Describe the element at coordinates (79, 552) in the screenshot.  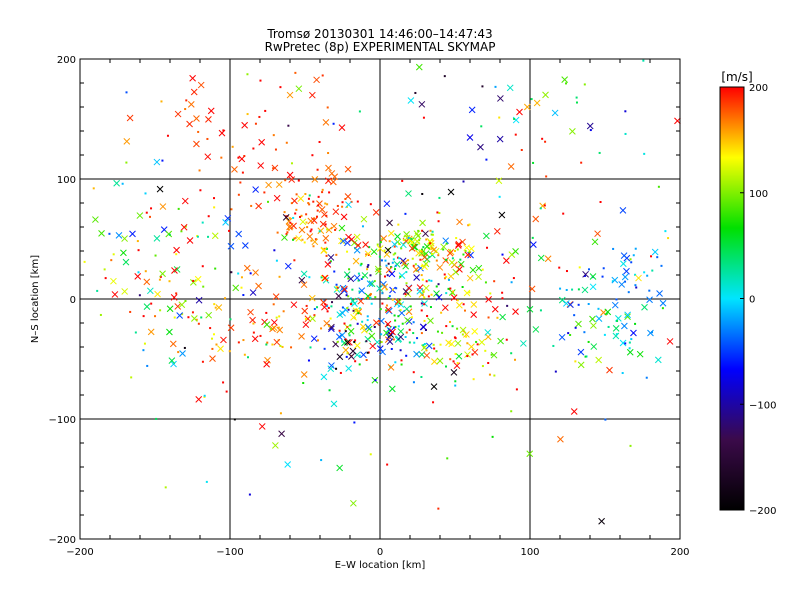
I see `x-tick-label: −200` at that location.